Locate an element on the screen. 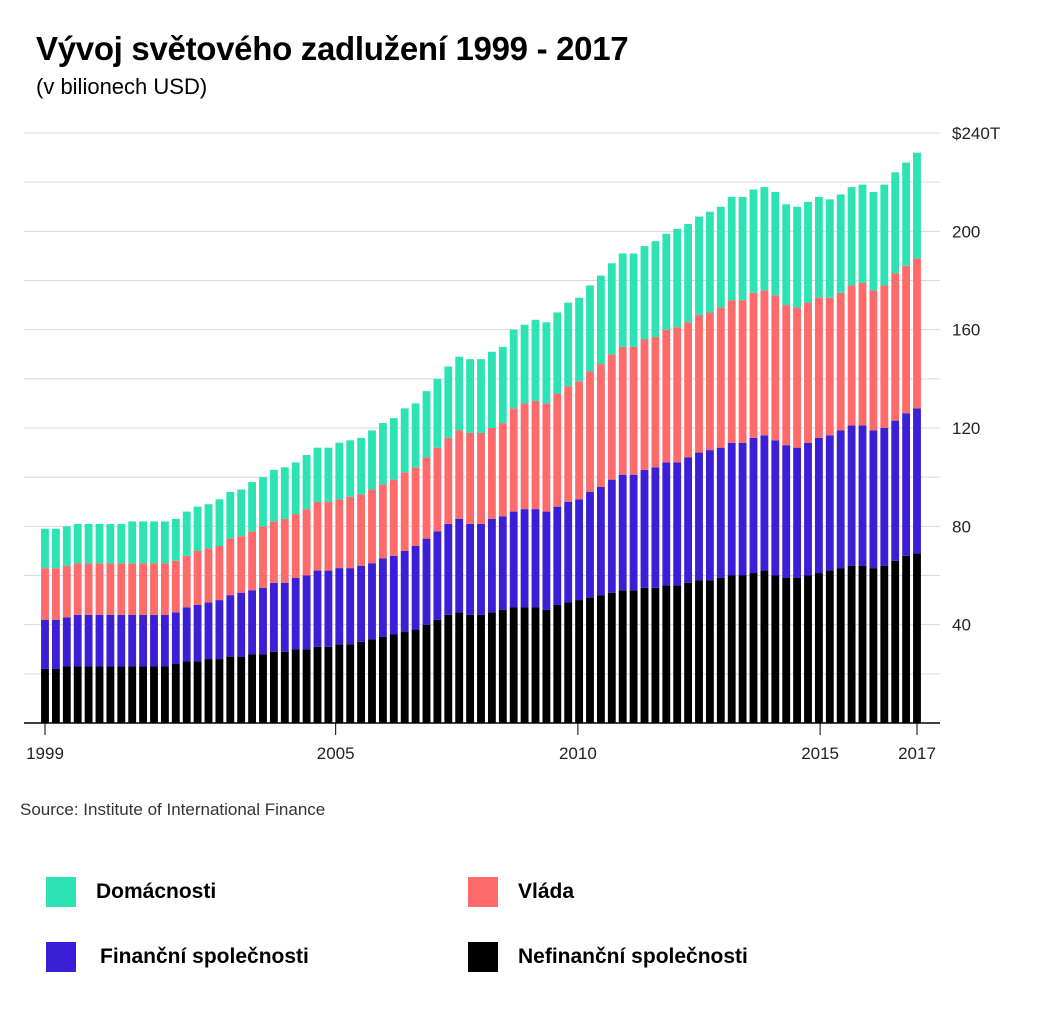  x-tick-label: 2005 is located at coordinates (336, 753).